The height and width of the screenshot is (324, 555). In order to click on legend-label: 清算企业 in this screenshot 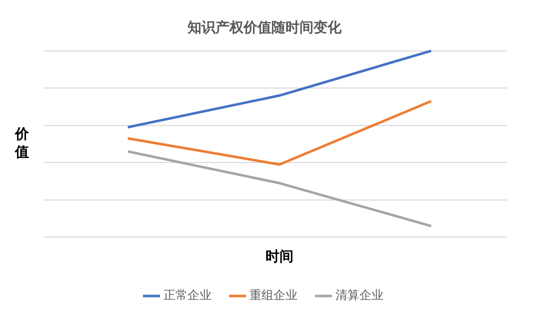, I will do `click(360, 295)`.